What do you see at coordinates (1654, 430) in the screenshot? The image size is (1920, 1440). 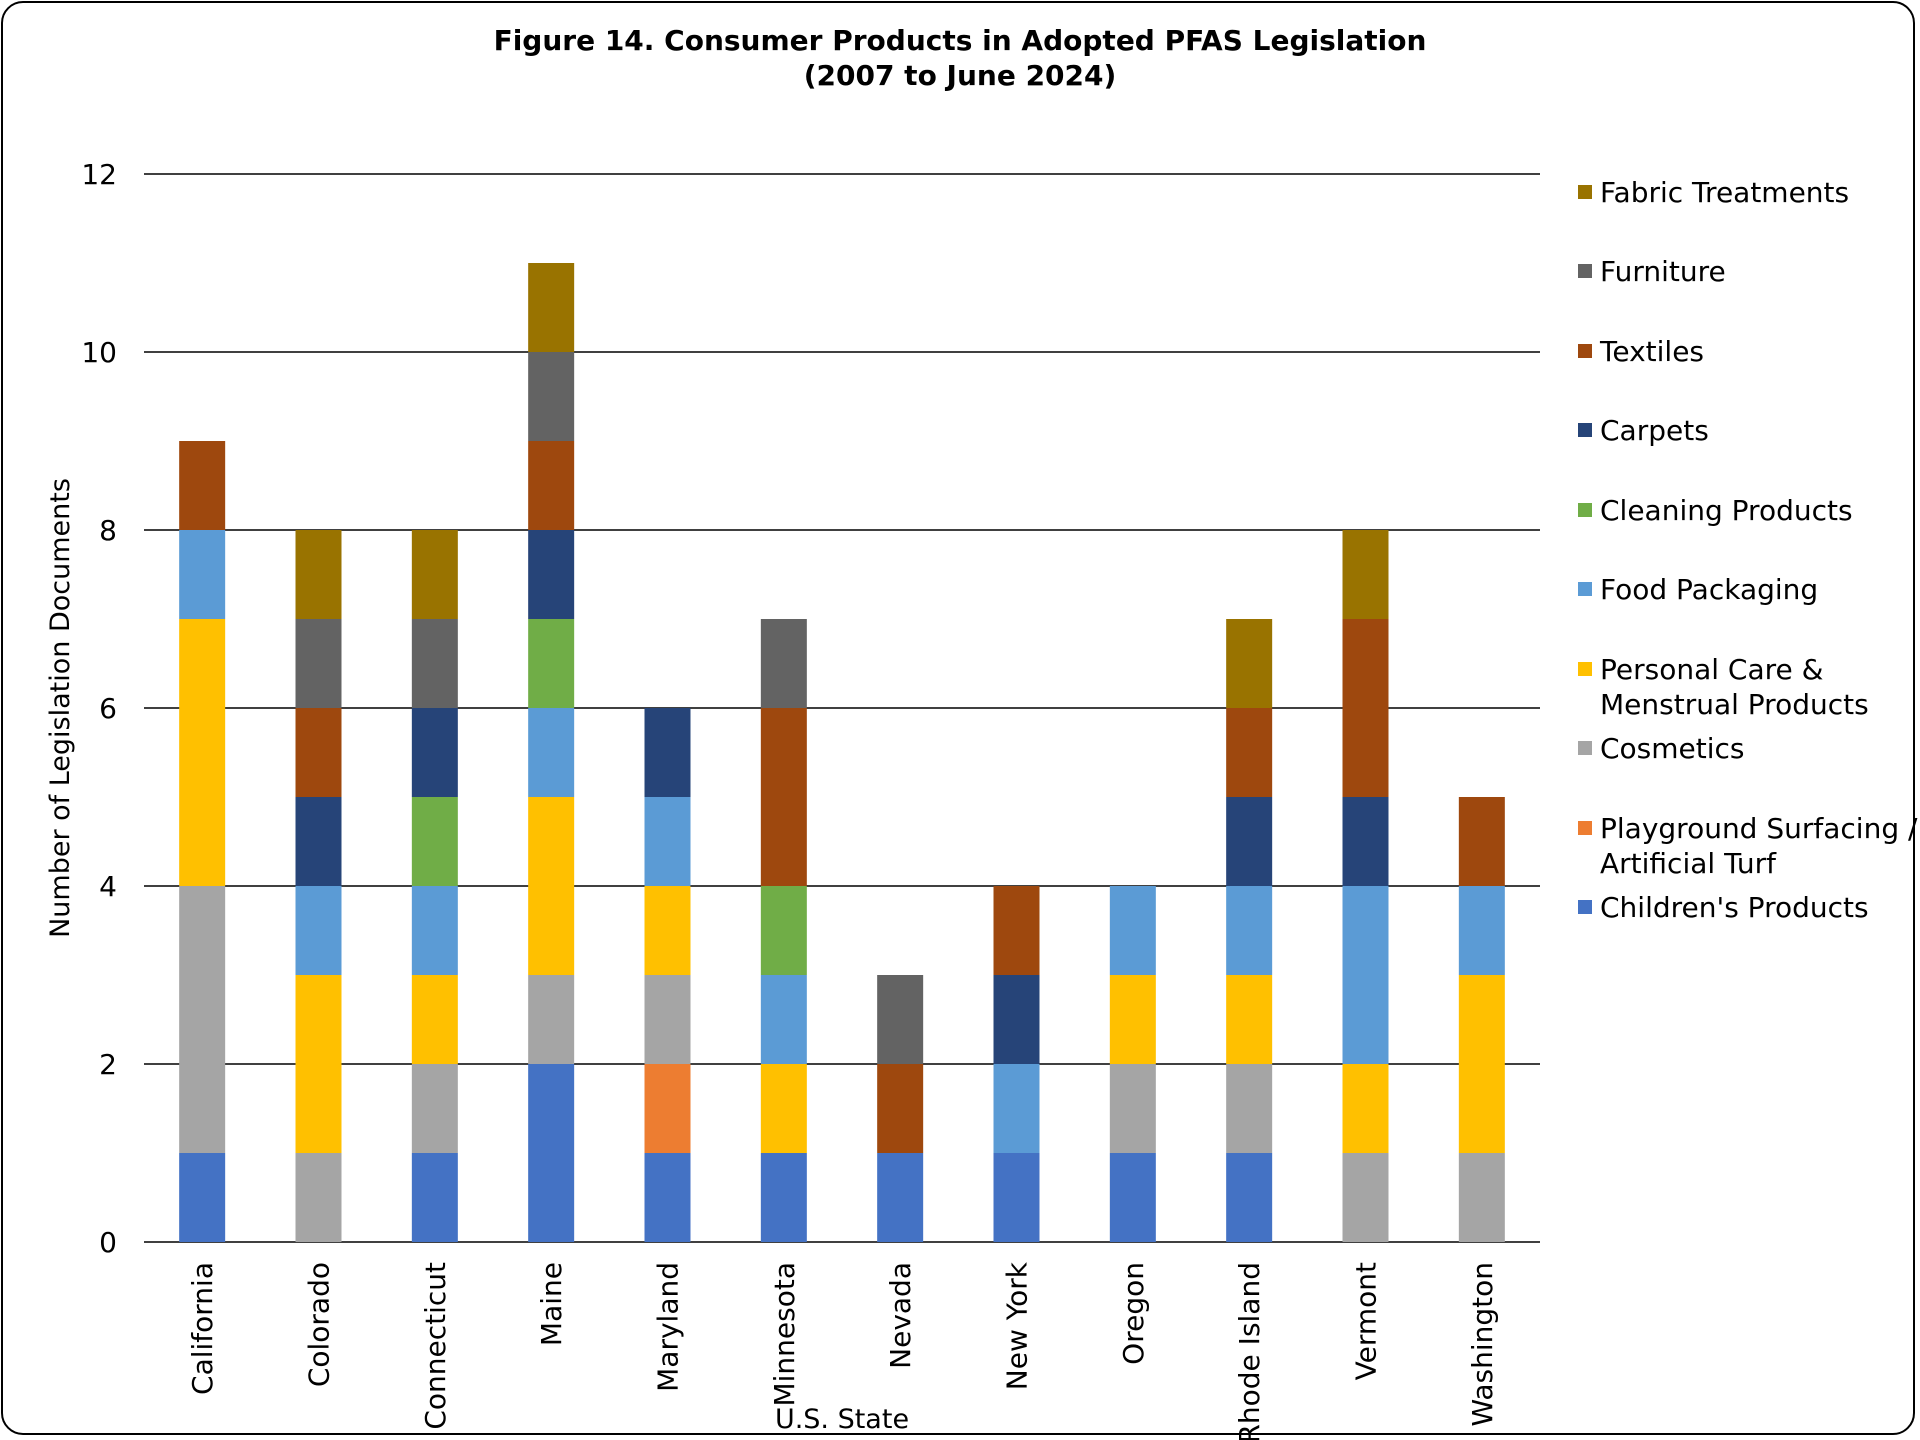 I see `legend-label: Carpets` at bounding box center [1654, 430].